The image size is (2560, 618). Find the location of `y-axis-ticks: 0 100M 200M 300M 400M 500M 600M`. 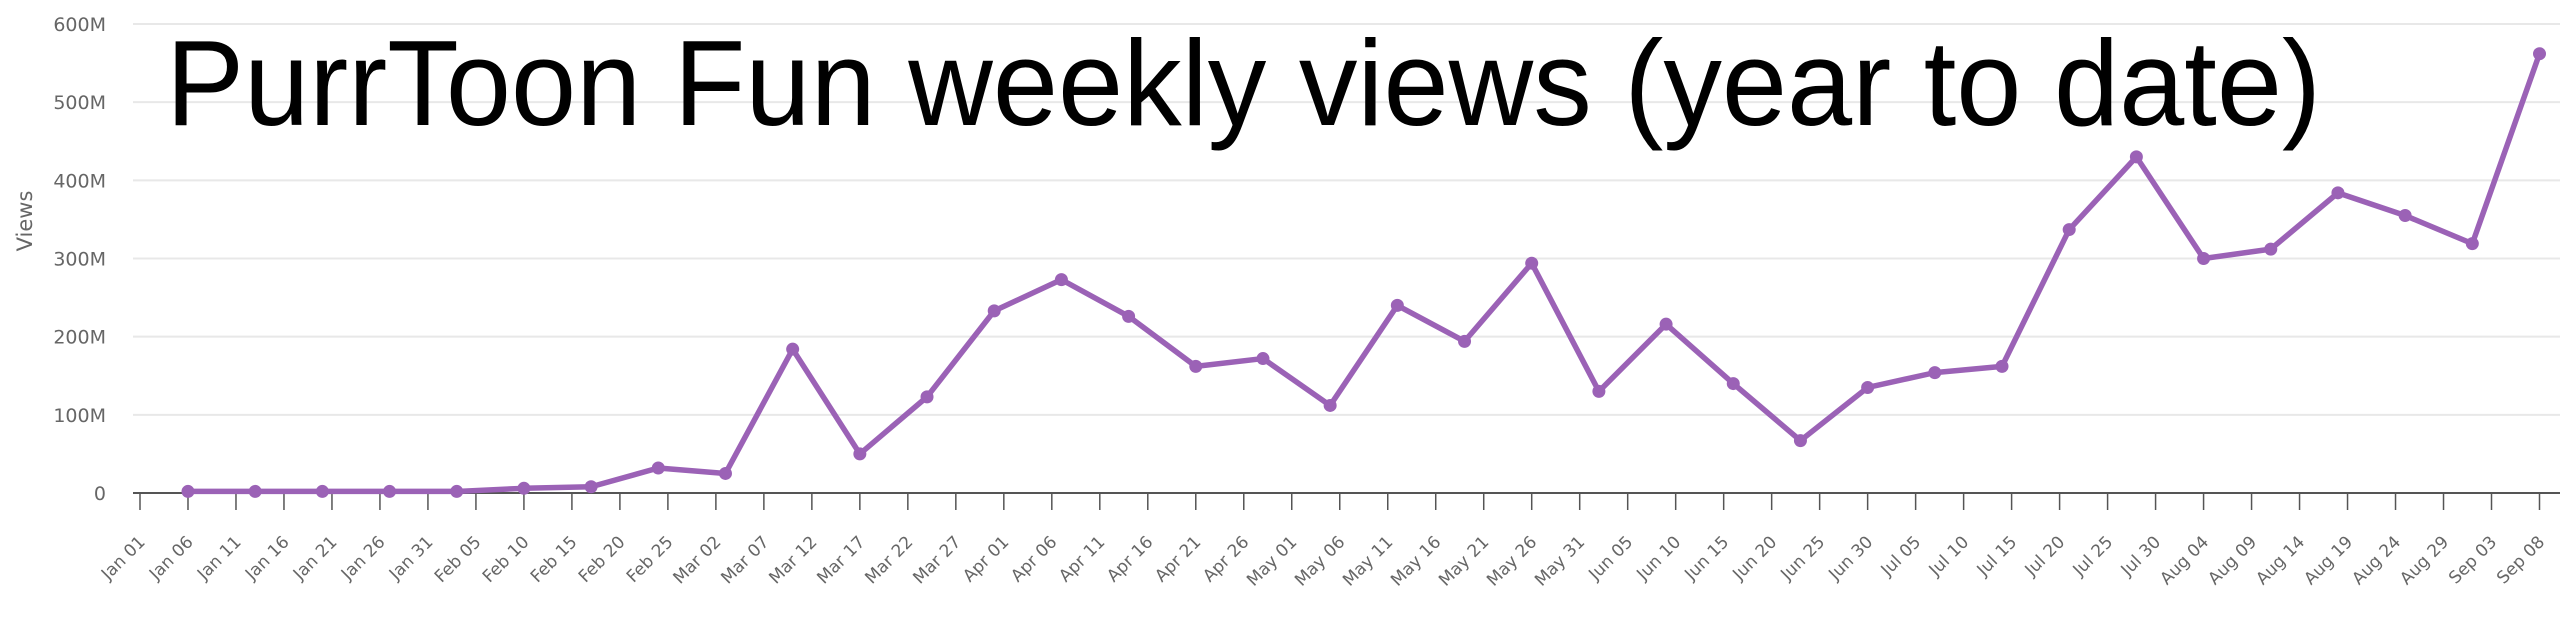

y-axis-ticks: 0 100M 200M 300M 400M 500M 600M is located at coordinates (79, 259).